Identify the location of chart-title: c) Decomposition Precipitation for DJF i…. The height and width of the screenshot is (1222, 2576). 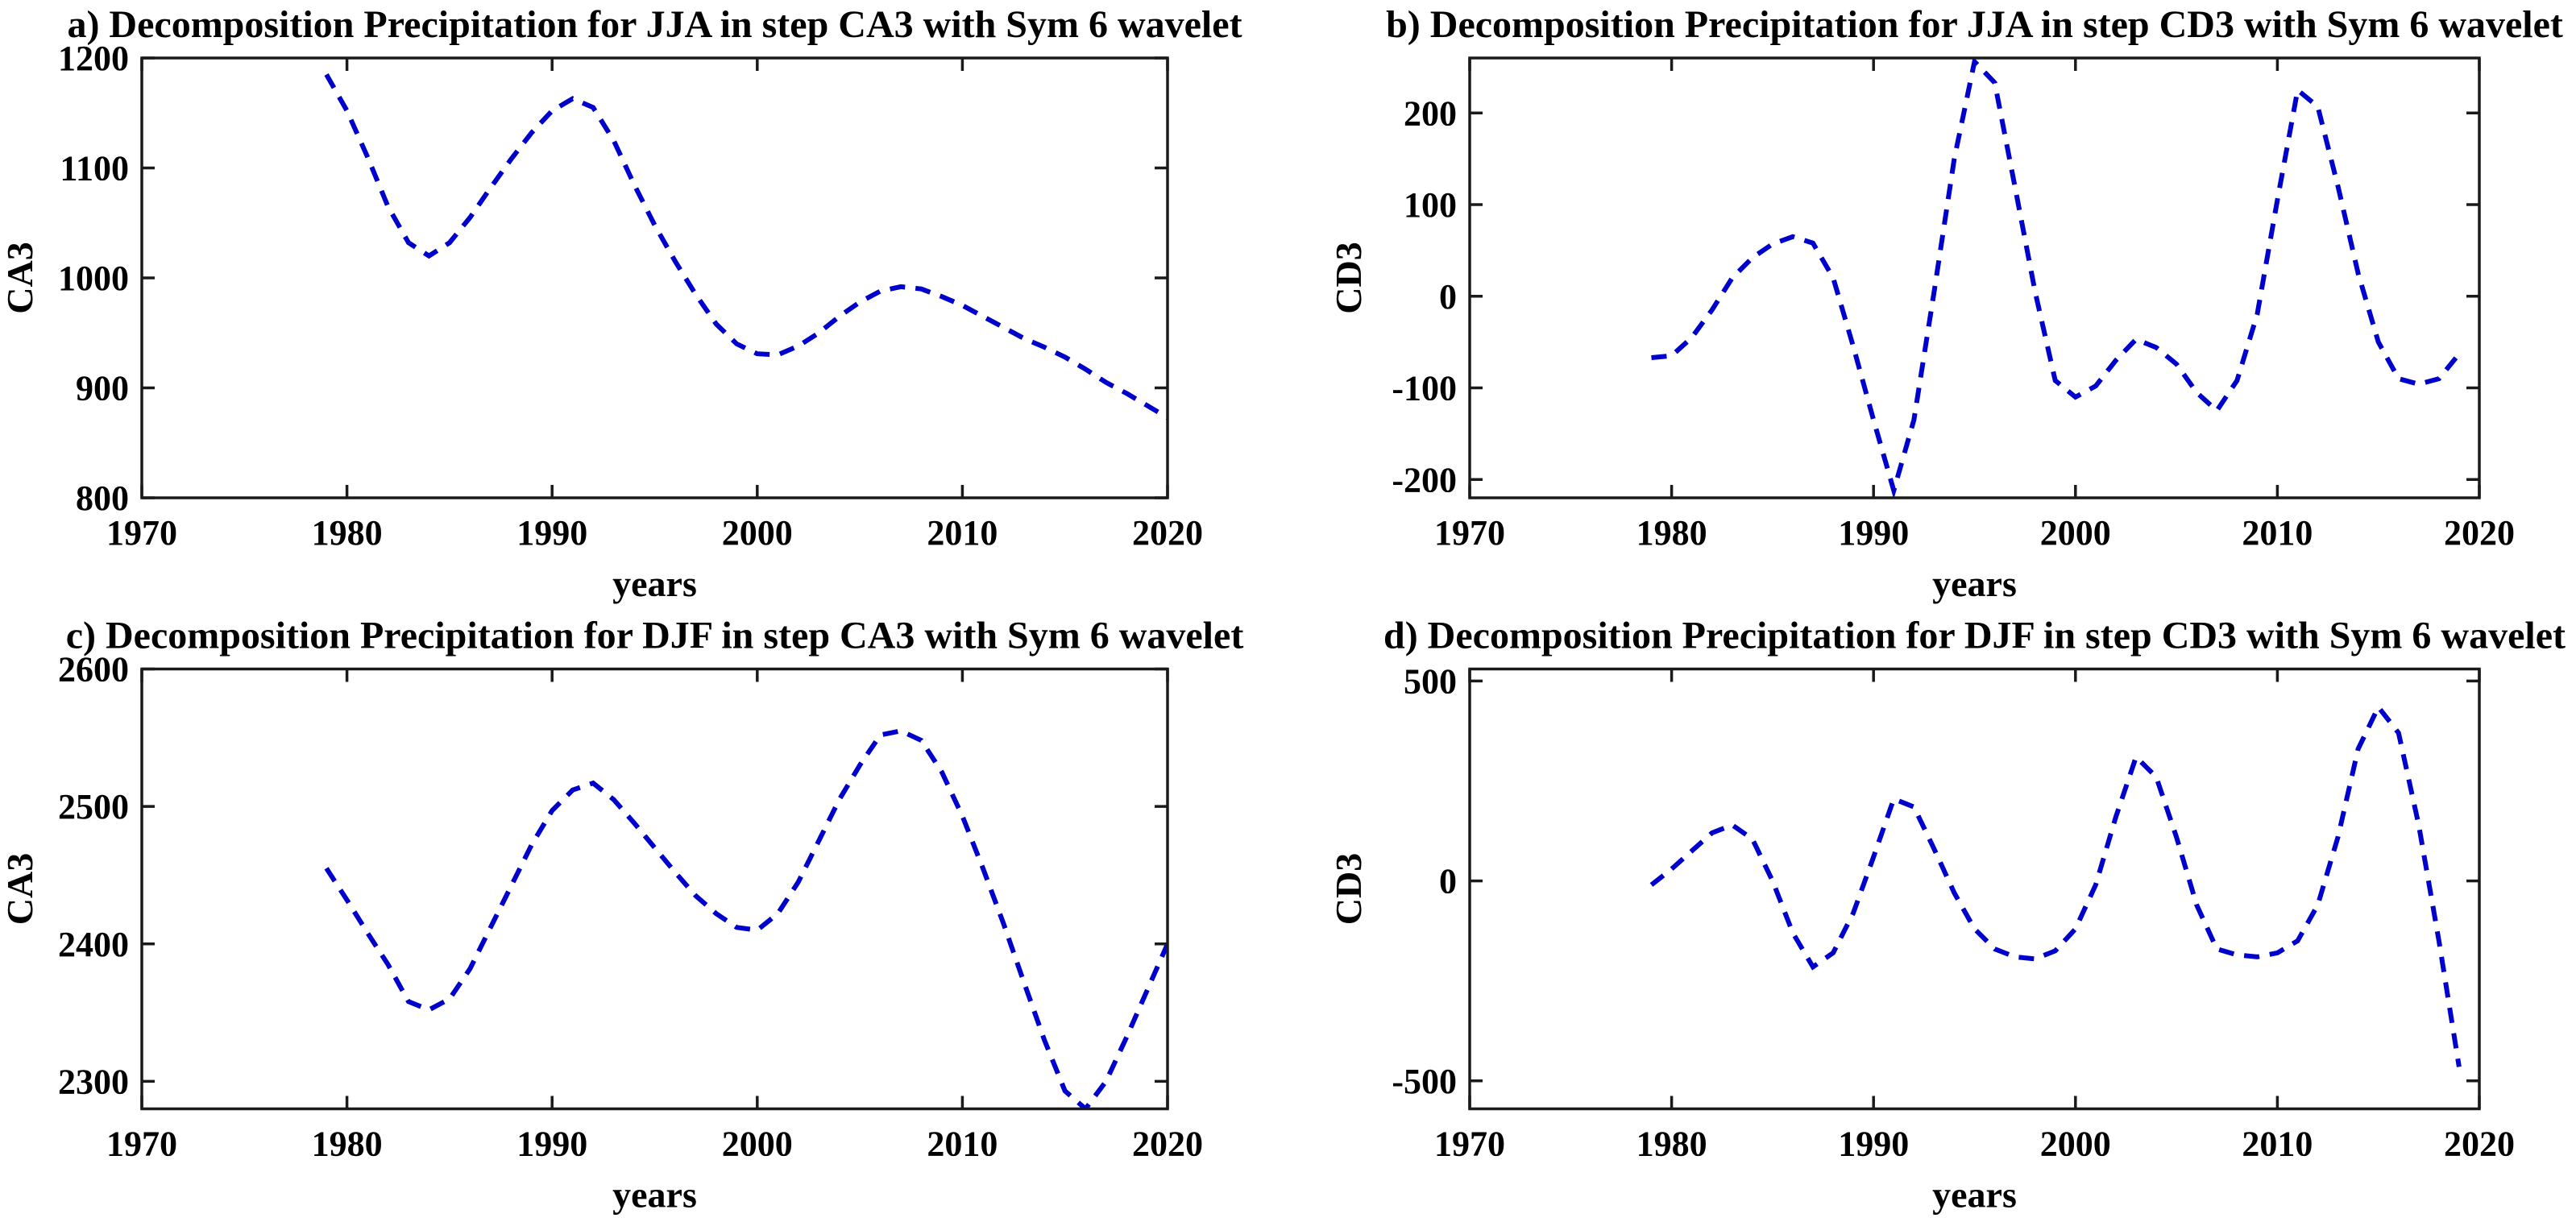
(655, 636).